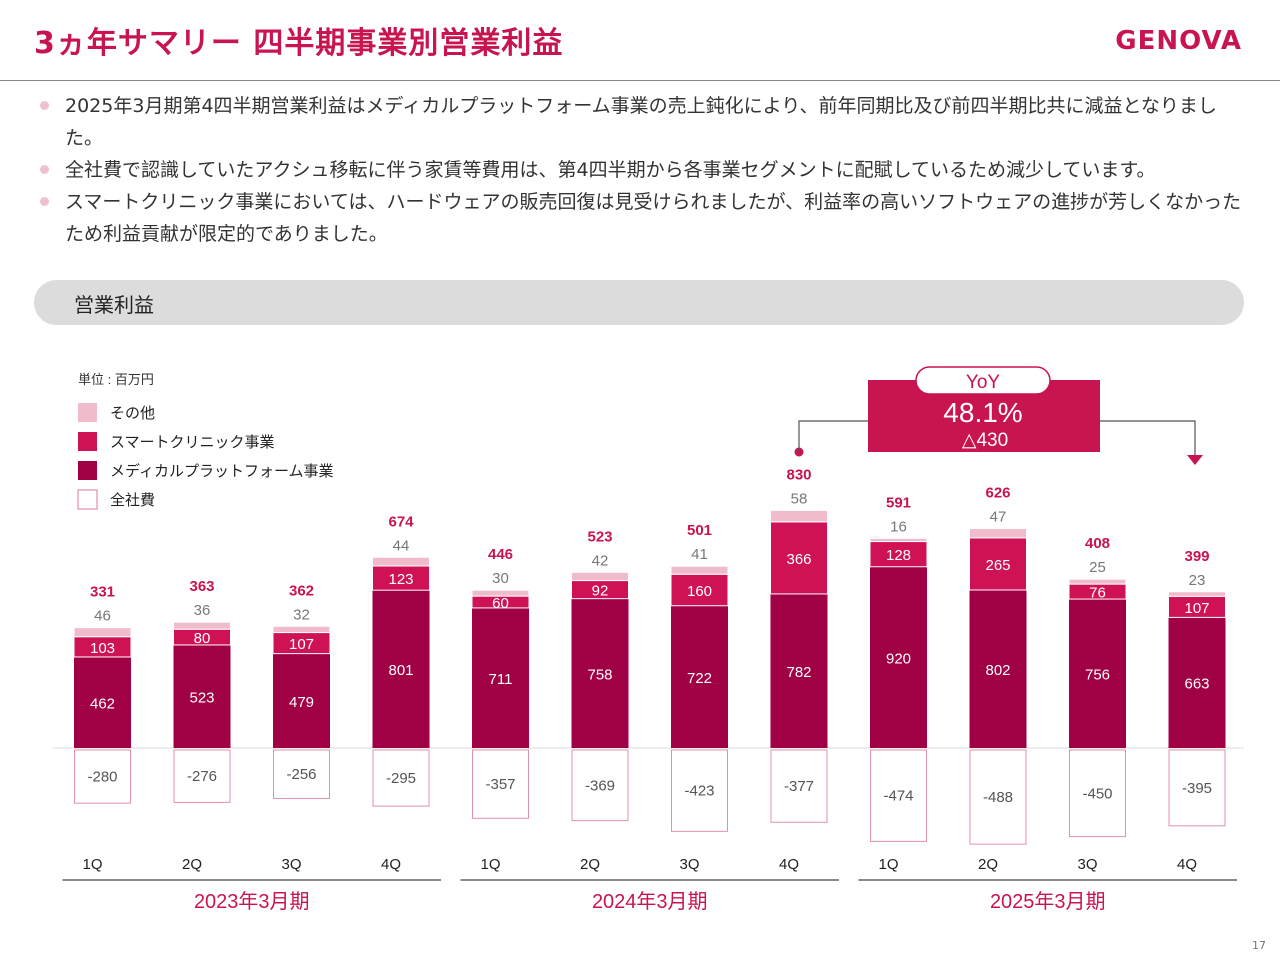  I want to click on fiscal-year-label: 2025年3月期, so click(1048, 901).